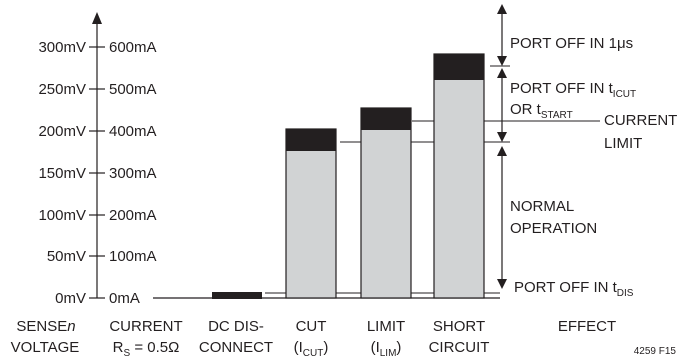  What do you see at coordinates (655, 351) in the screenshot?
I see `figure-id: 4259 F15` at bounding box center [655, 351].